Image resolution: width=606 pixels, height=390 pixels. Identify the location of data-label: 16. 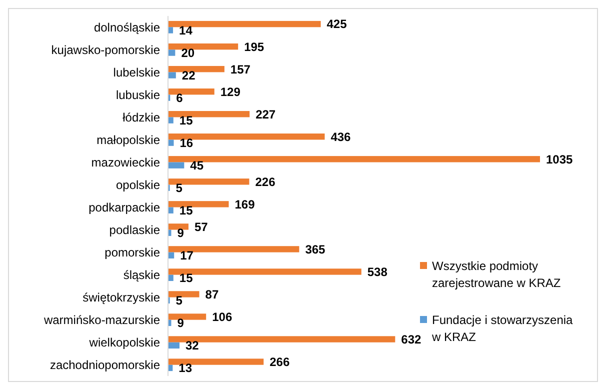
(187, 143).